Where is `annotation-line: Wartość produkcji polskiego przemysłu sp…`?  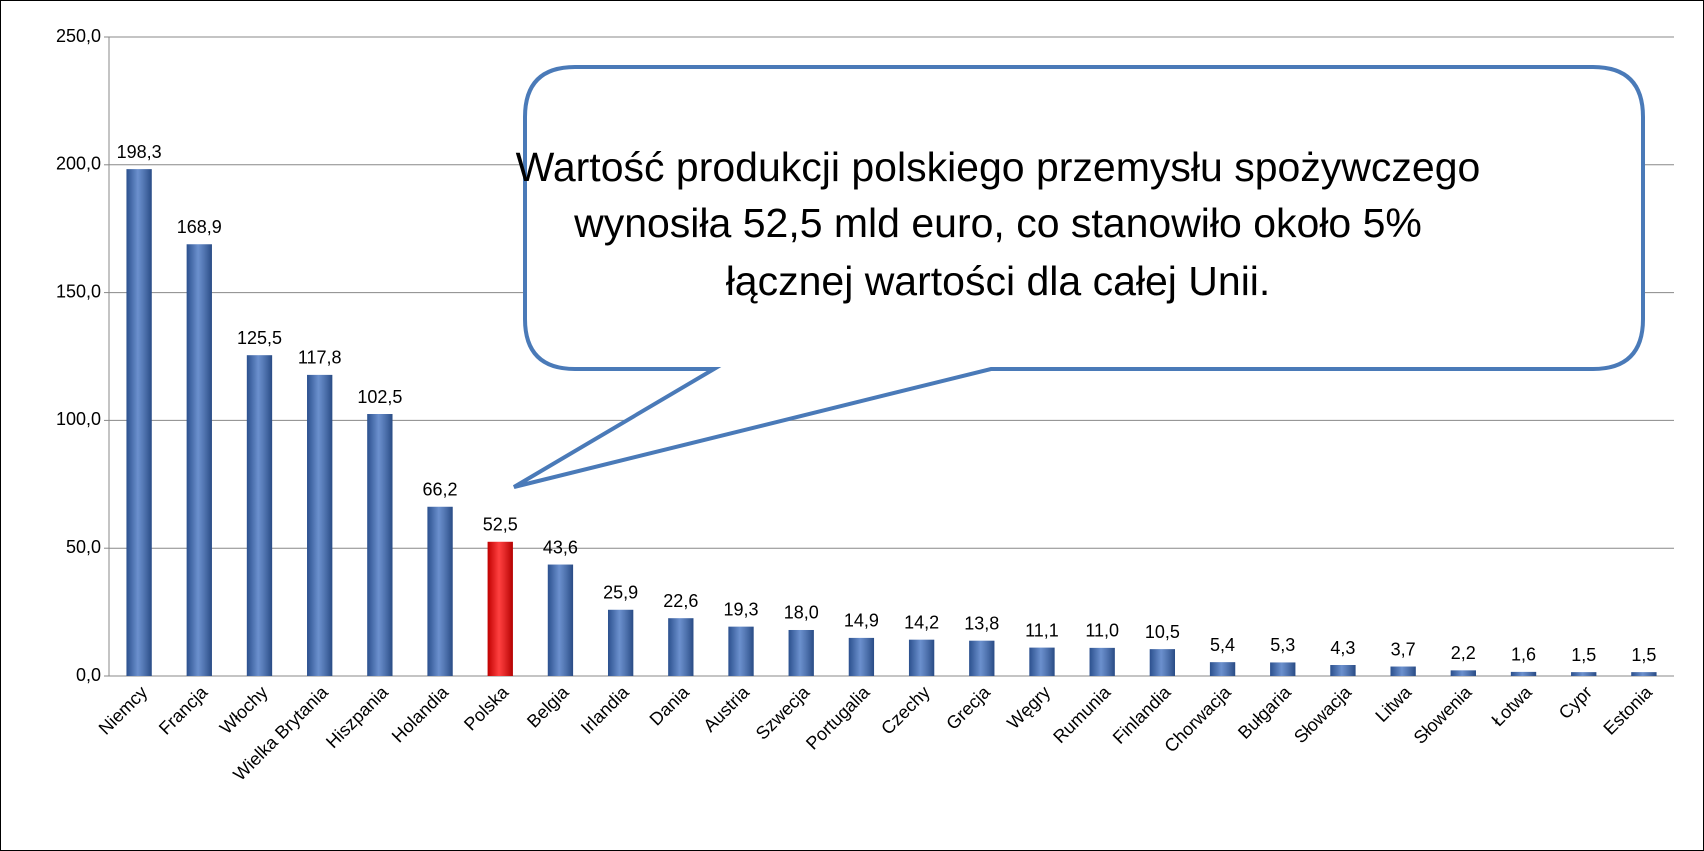
annotation-line: Wartość produkcji polskiego przemysłu sp… is located at coordinates (998, 167).